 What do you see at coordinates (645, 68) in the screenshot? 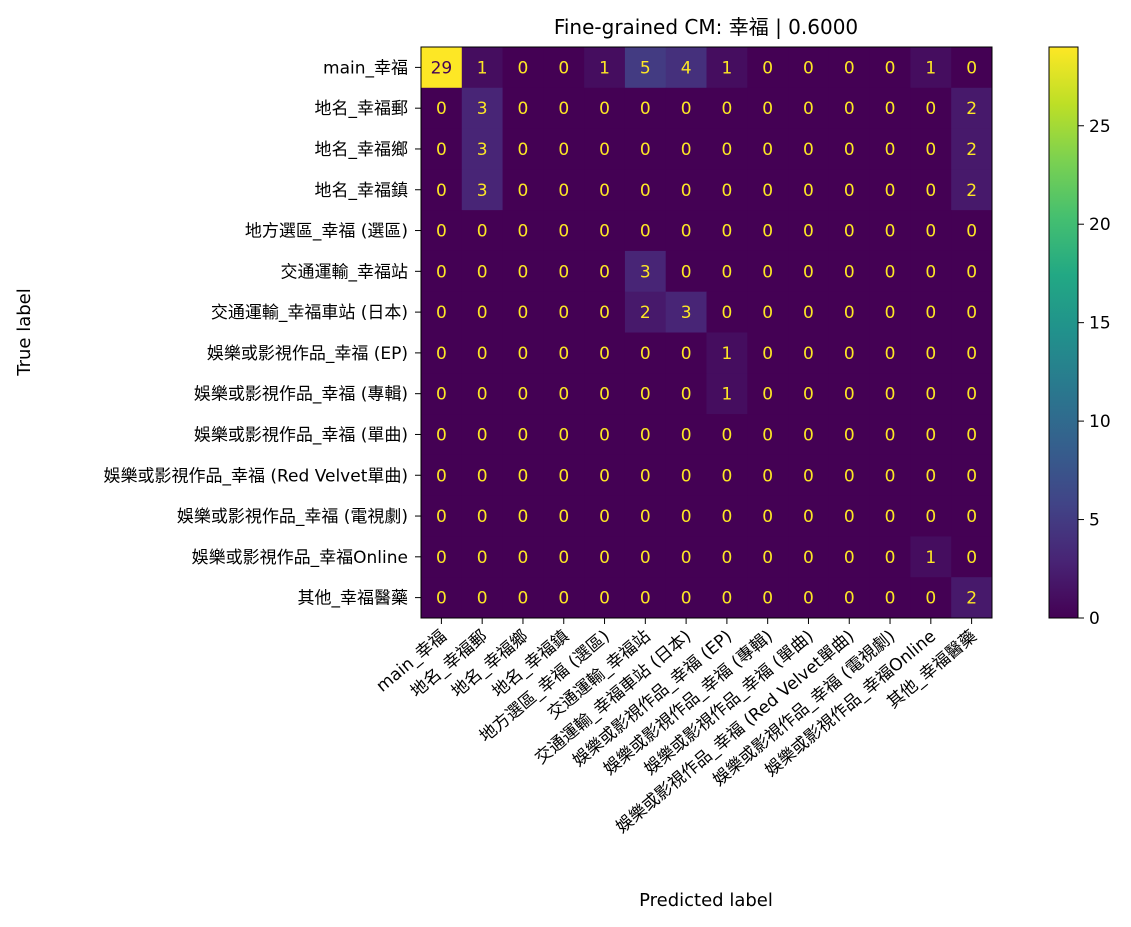
I see `cell-value-label: 5` at bounding box center [645, 68].